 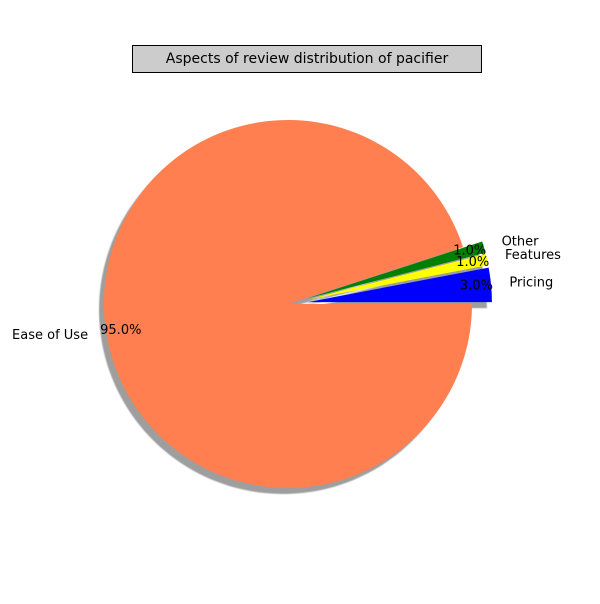 What do you see at coordinates (469, 251) in the screenshot?
I see `pct-label-other: 1.0%` at bounding box center [469, 251].